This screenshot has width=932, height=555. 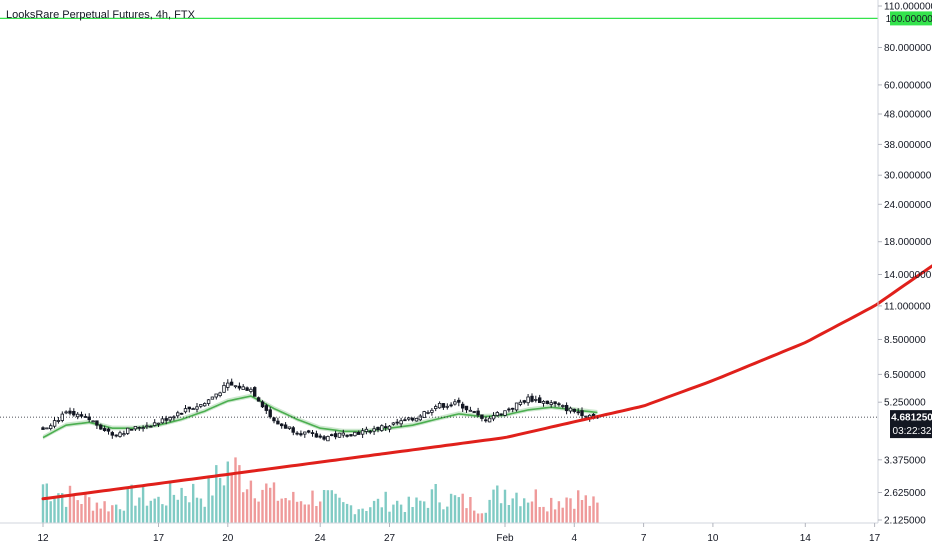 I want to click on y-tick-label: 2.125000, so click(x=905, y=521).